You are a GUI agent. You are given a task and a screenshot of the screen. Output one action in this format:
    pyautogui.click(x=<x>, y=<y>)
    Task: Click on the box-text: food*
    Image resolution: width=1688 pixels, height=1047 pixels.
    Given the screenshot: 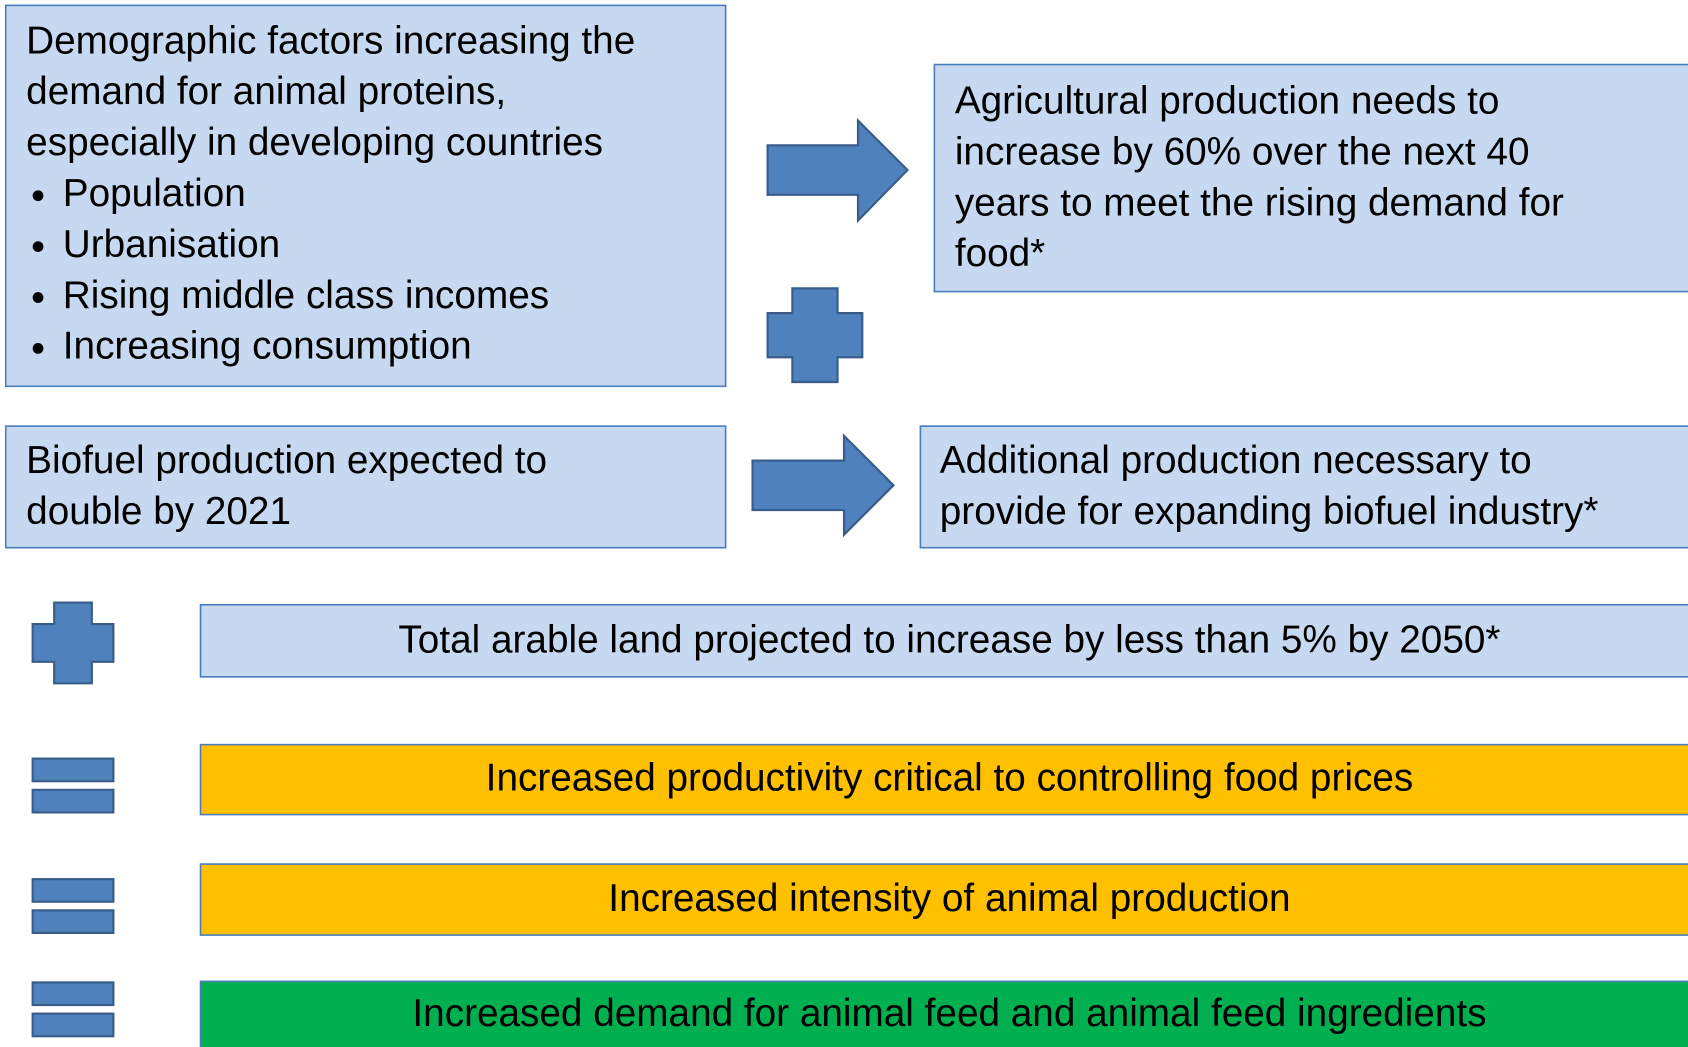 What is the action you would take?
    pyautogui.click(x=1000, y=253)
    